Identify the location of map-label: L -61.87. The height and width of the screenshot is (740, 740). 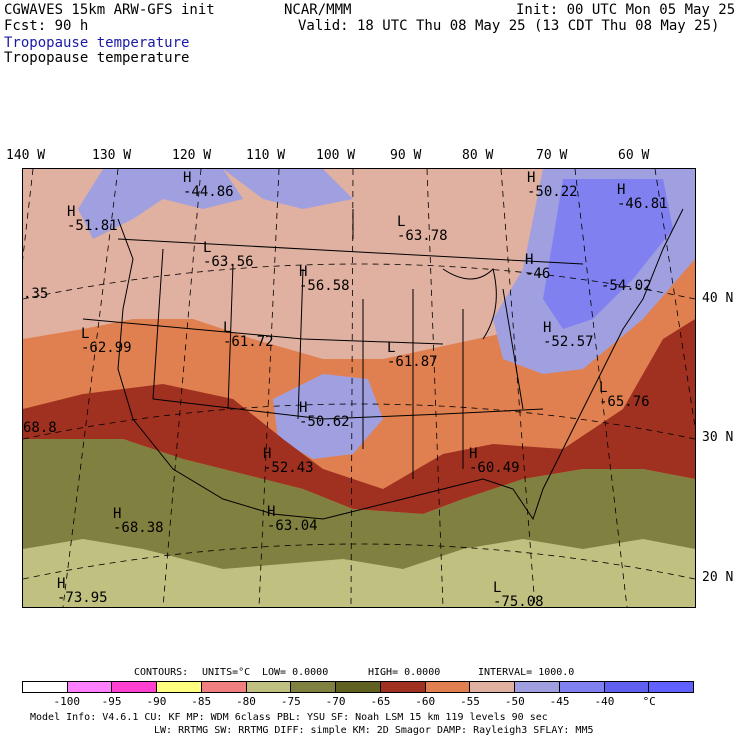
(412, 355).